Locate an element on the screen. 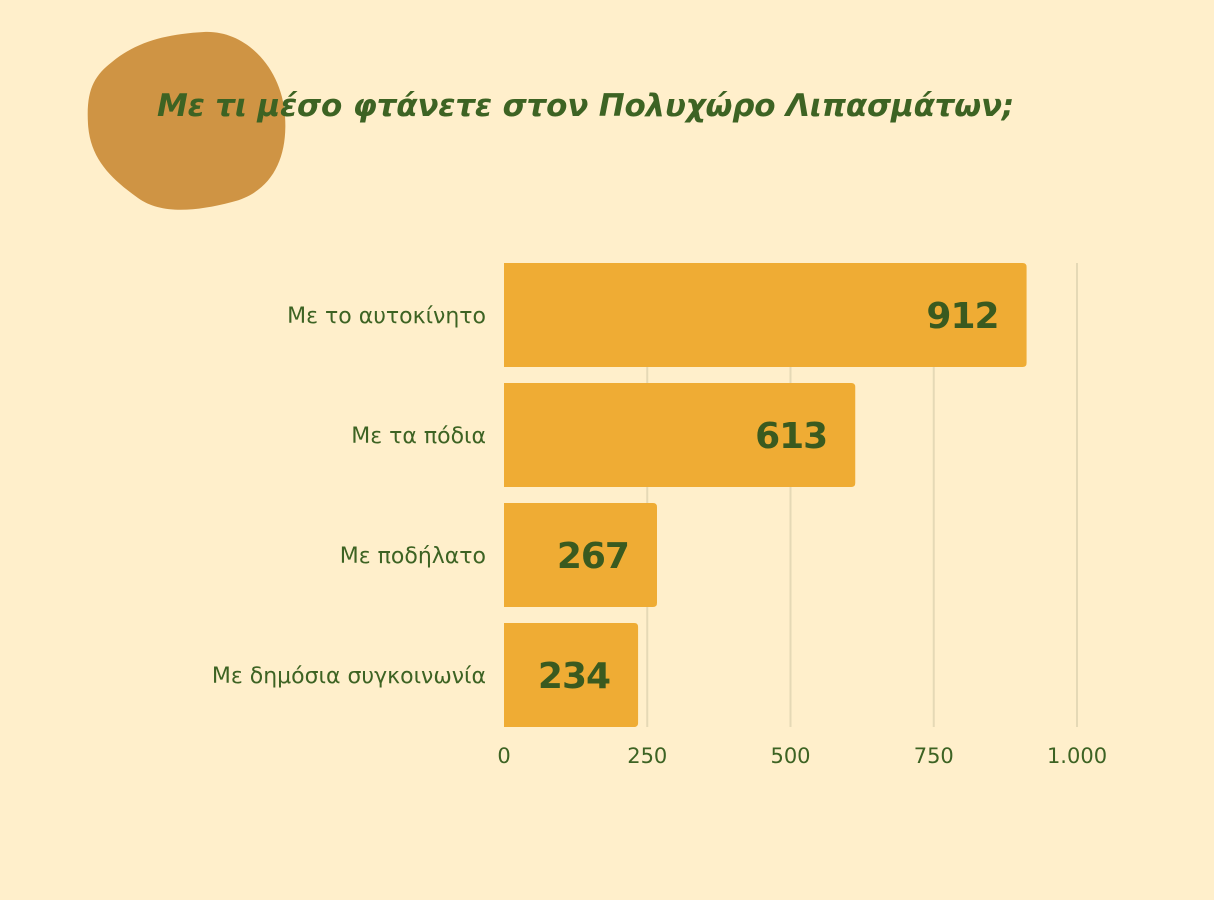 This screenshot has width=1214, height=900. category-label: Με τα πόδια is located at coordinates (418, 436).